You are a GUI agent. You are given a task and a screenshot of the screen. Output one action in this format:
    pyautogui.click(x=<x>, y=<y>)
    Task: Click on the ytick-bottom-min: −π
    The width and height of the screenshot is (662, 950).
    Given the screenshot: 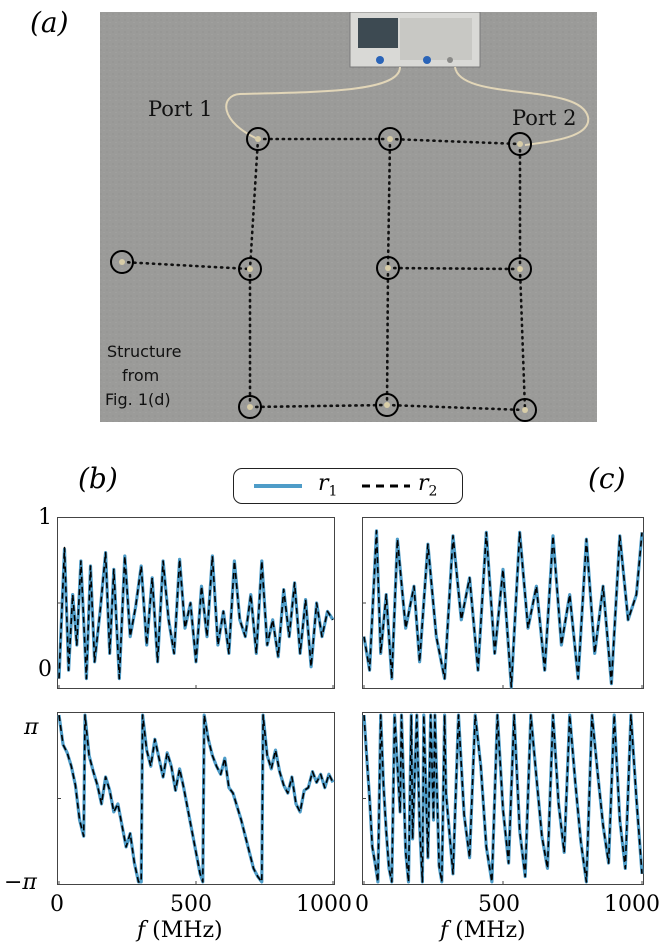 What is the action you would take?
    pyautogui.click(x=20, y=882)
    